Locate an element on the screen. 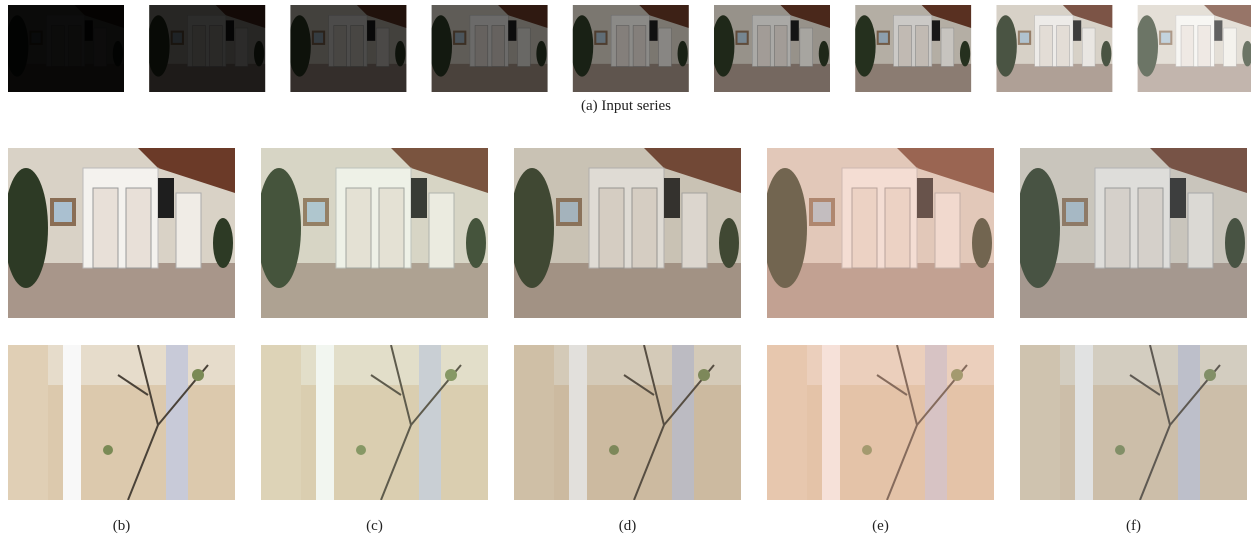 The image size is (1251, 541). panel-label: (e) is located at coordinates (880, 526).